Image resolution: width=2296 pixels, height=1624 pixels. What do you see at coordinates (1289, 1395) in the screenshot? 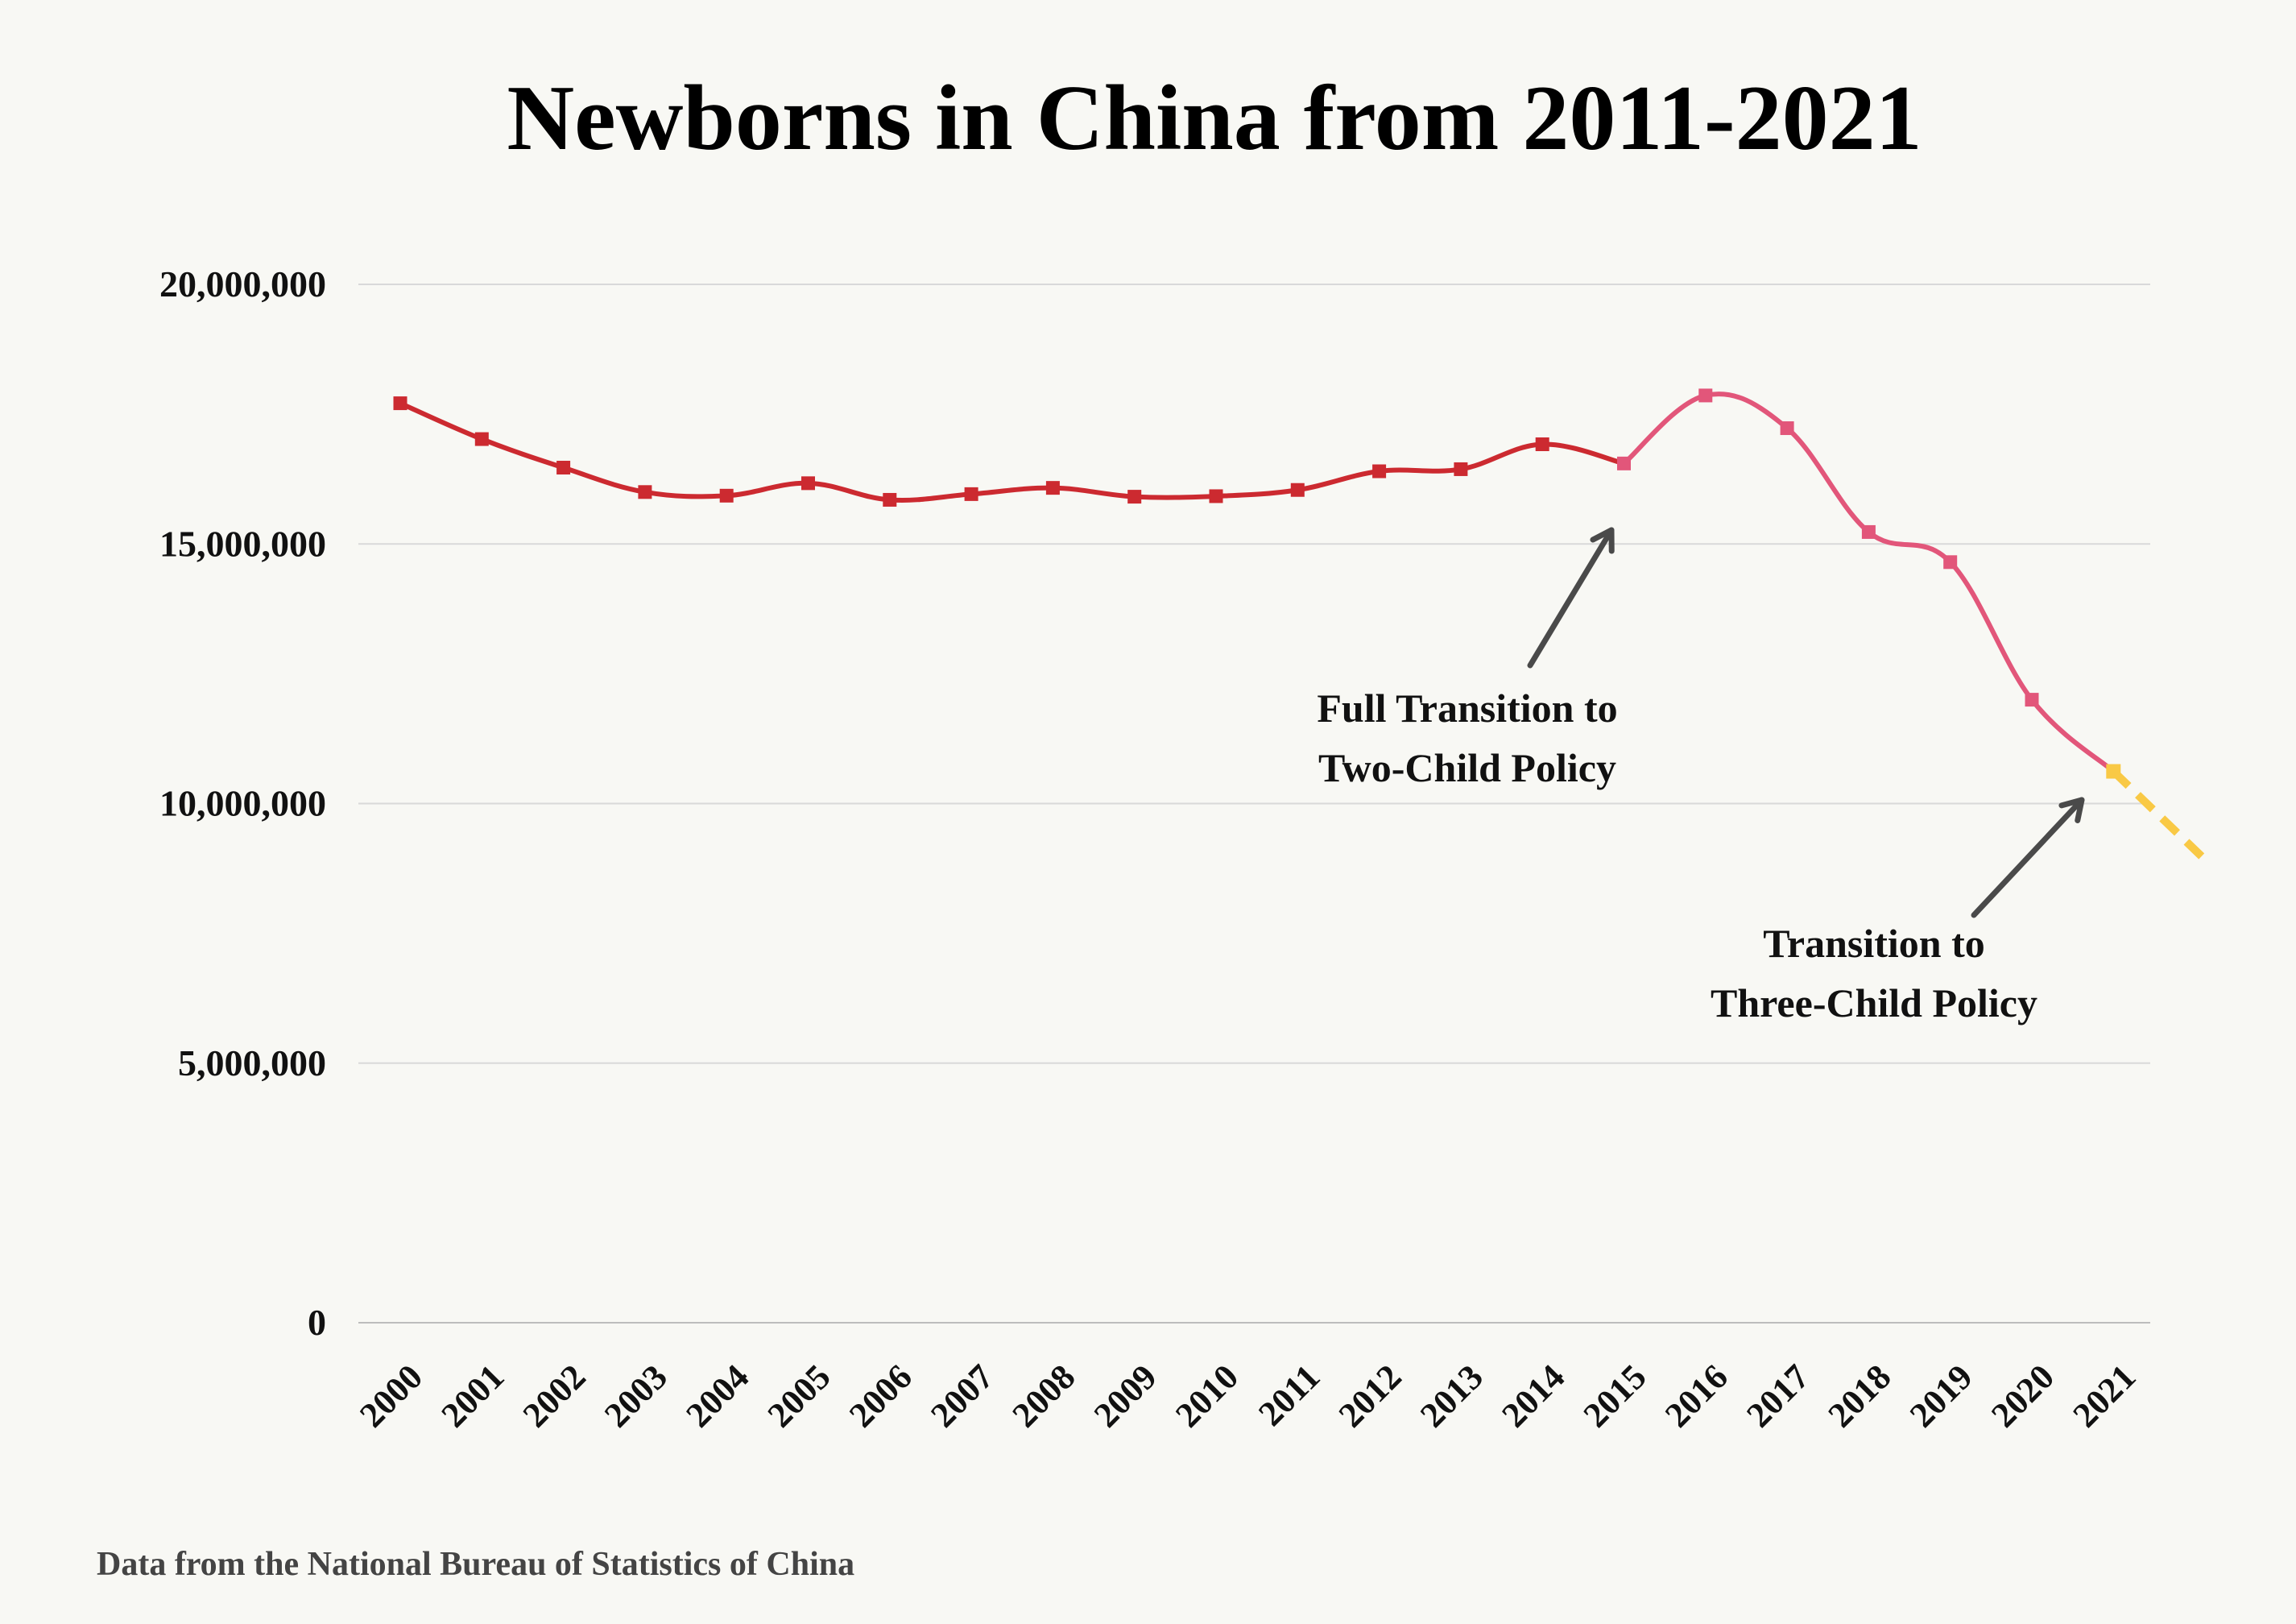
I see `x-tick-label: 2011` at bounding box center [1289, 1395].